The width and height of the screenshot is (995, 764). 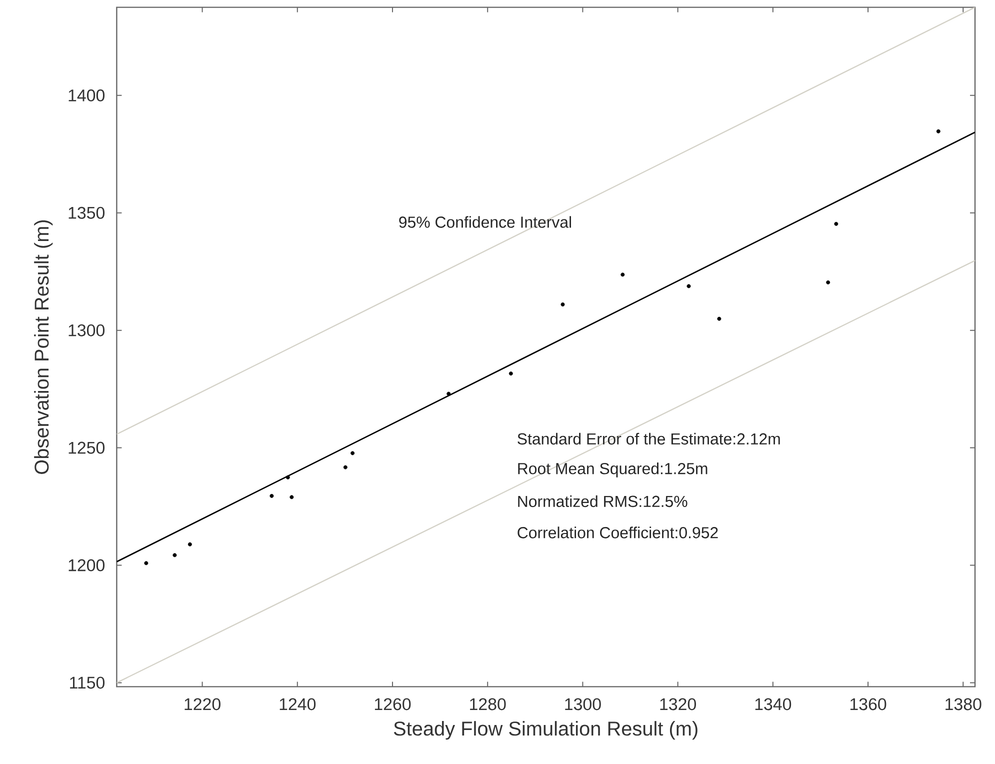 What do you see at coordinates (773, 704) in the screenshot?
I see `x-tick-label: 1340` at bounding box center [773, 704].